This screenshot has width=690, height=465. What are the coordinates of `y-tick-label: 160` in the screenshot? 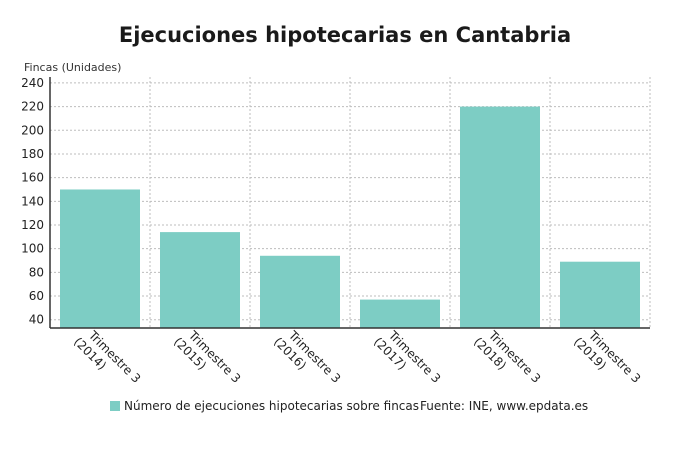 It's located at (32, 178).